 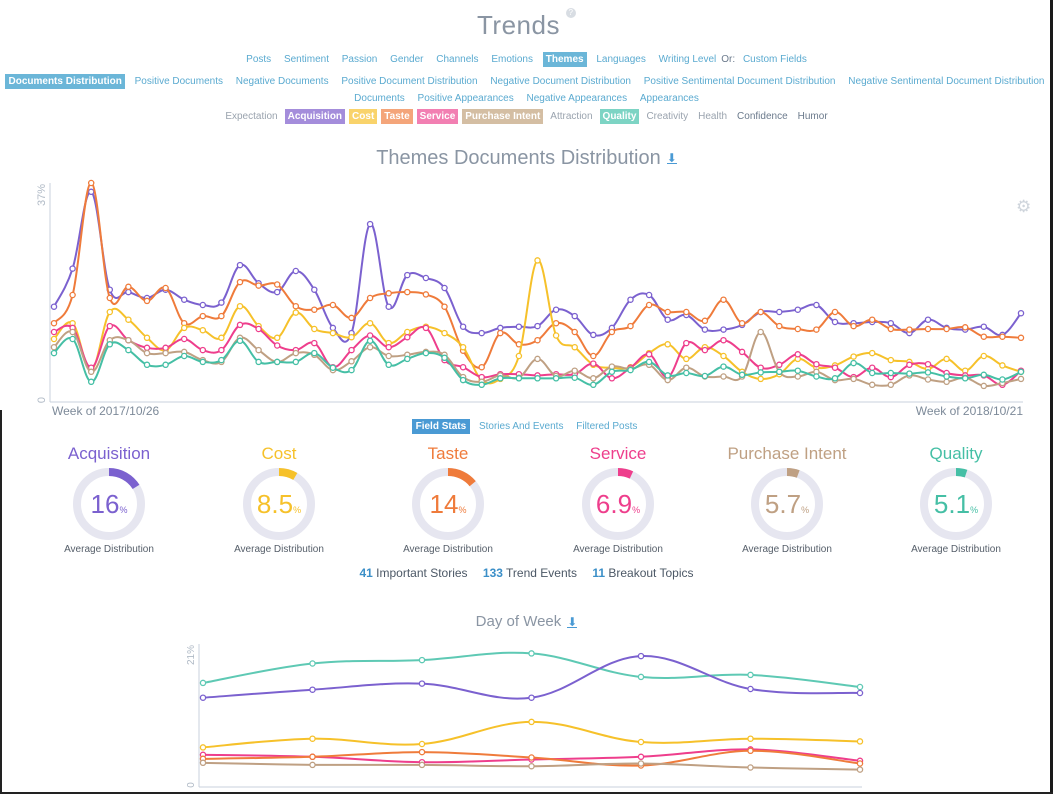 What do you see at coordinates (619, 116) in the screenshot?
I see `theme-quality: Quality` at bounding box center [619, 116].